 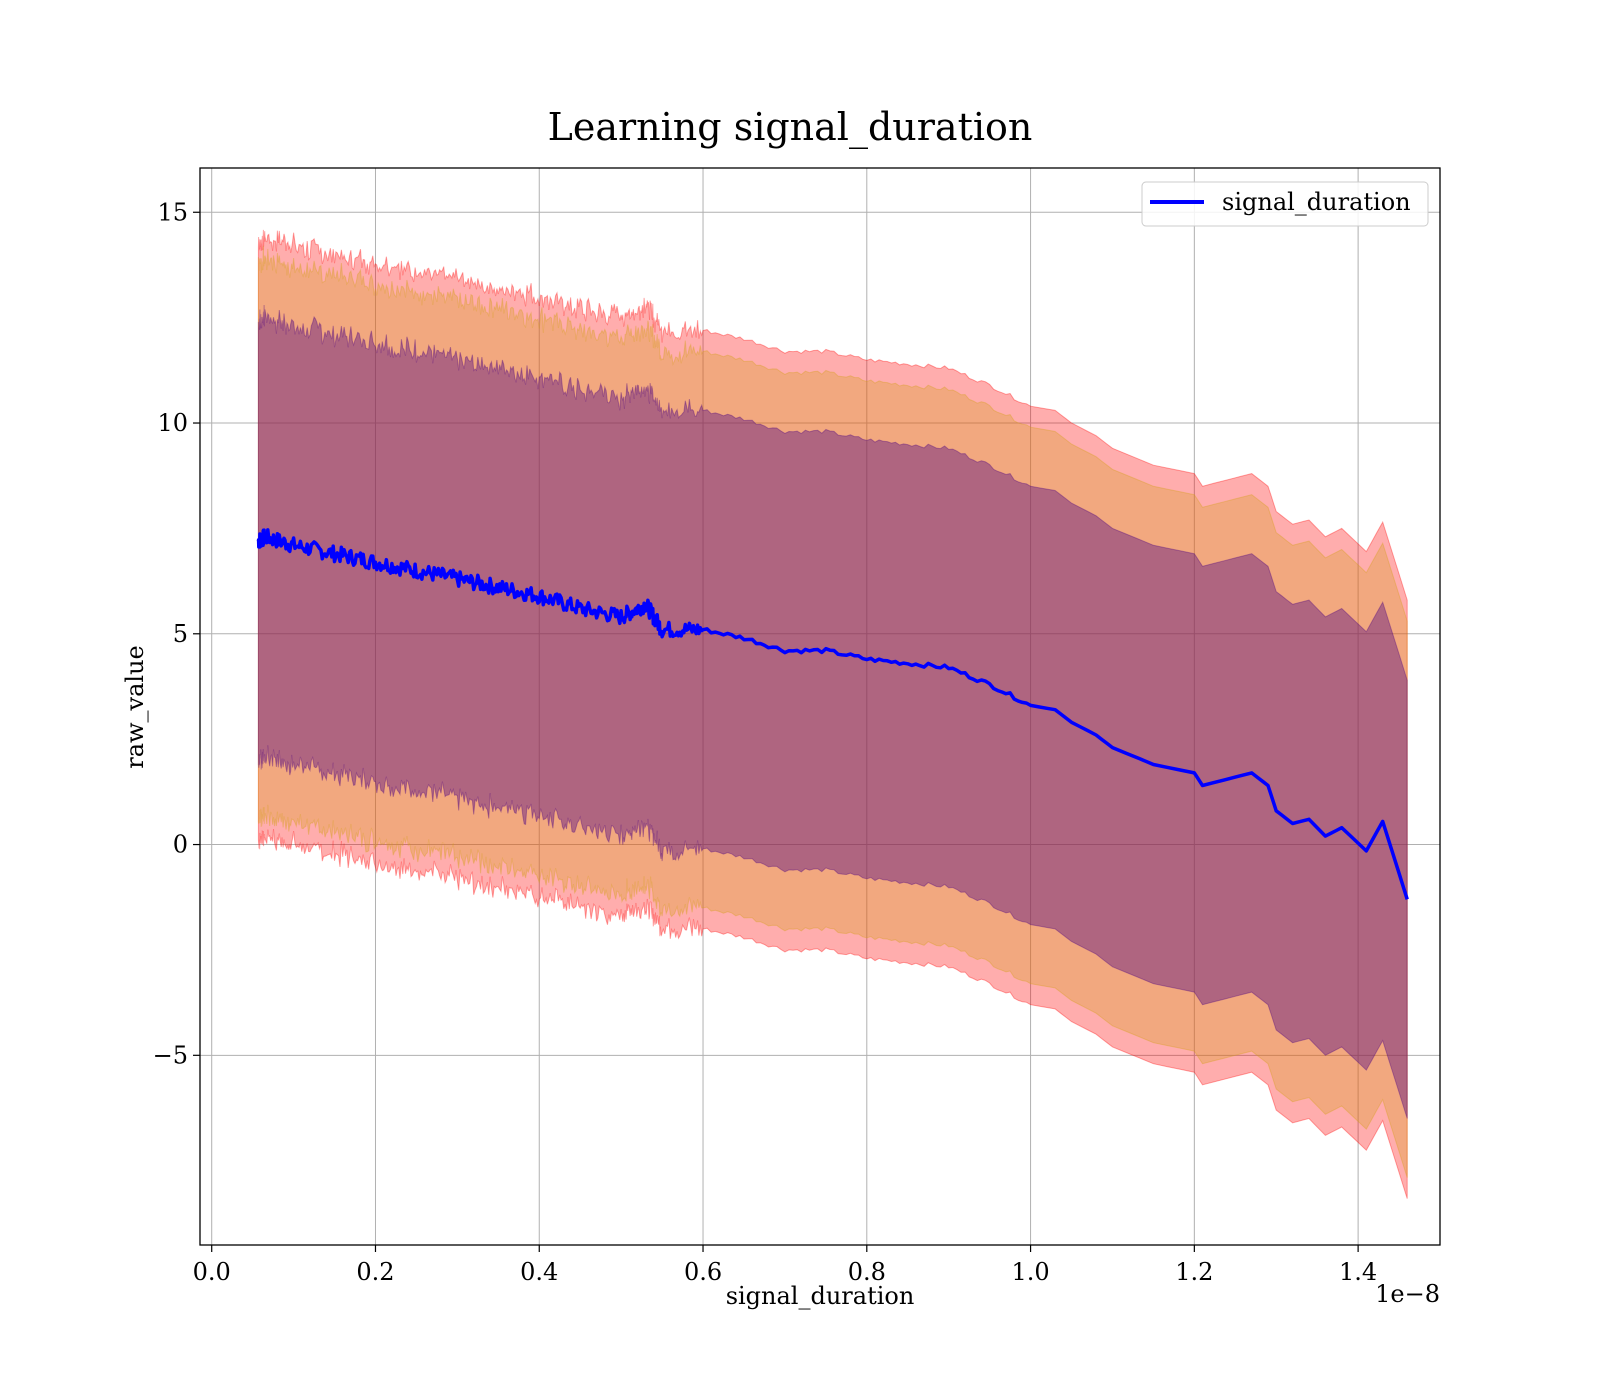 I want to click on legend: signal_duration, so click(x=1285, y=204).